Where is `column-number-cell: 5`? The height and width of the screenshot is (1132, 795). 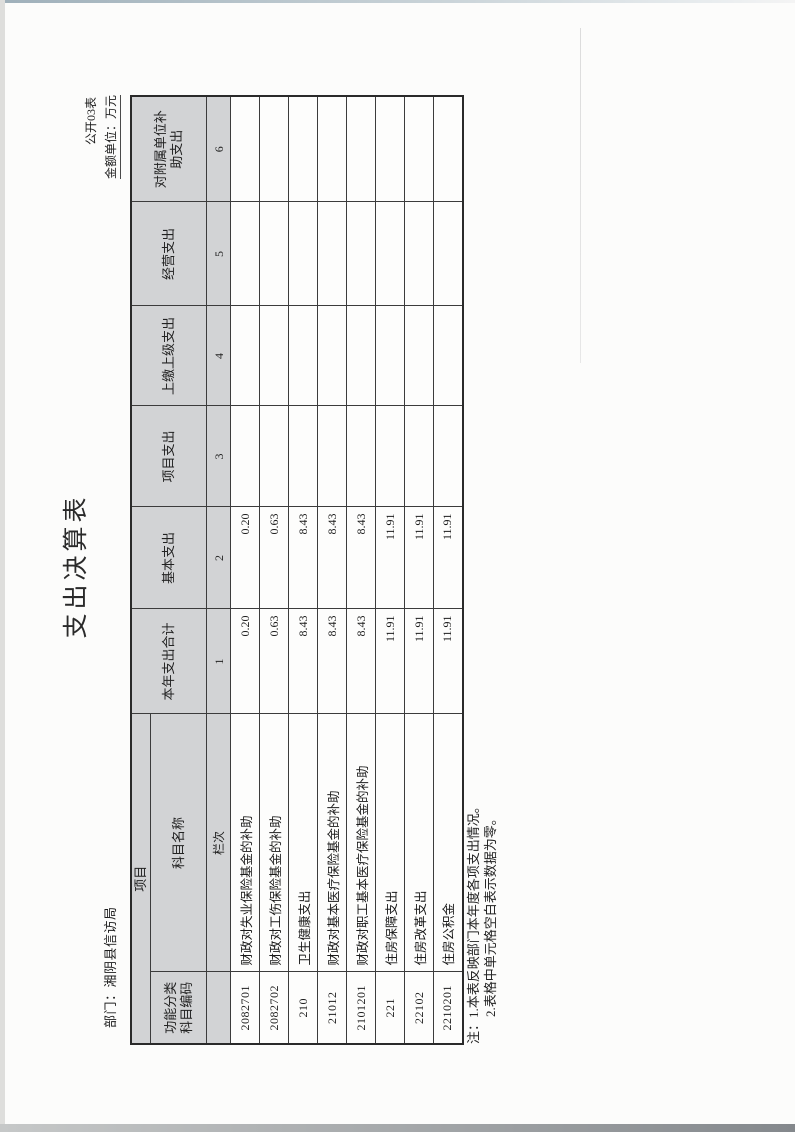
column-number-cell: 5 is located at coordinates (218, 253).